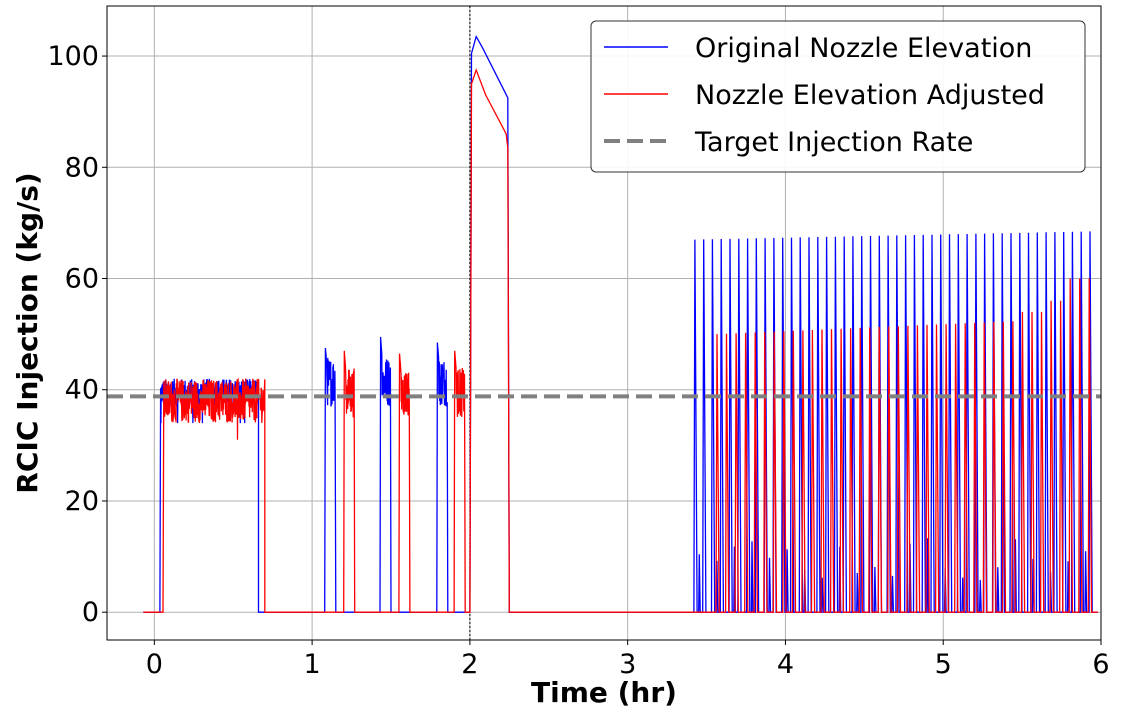 This screenshot has width=1121, height=715. What do you see at coordinates (27, 332) in the screenshot?
I see `y-axis-title: RCIC Injection (kg/s)` at bounding box center [27, 332].